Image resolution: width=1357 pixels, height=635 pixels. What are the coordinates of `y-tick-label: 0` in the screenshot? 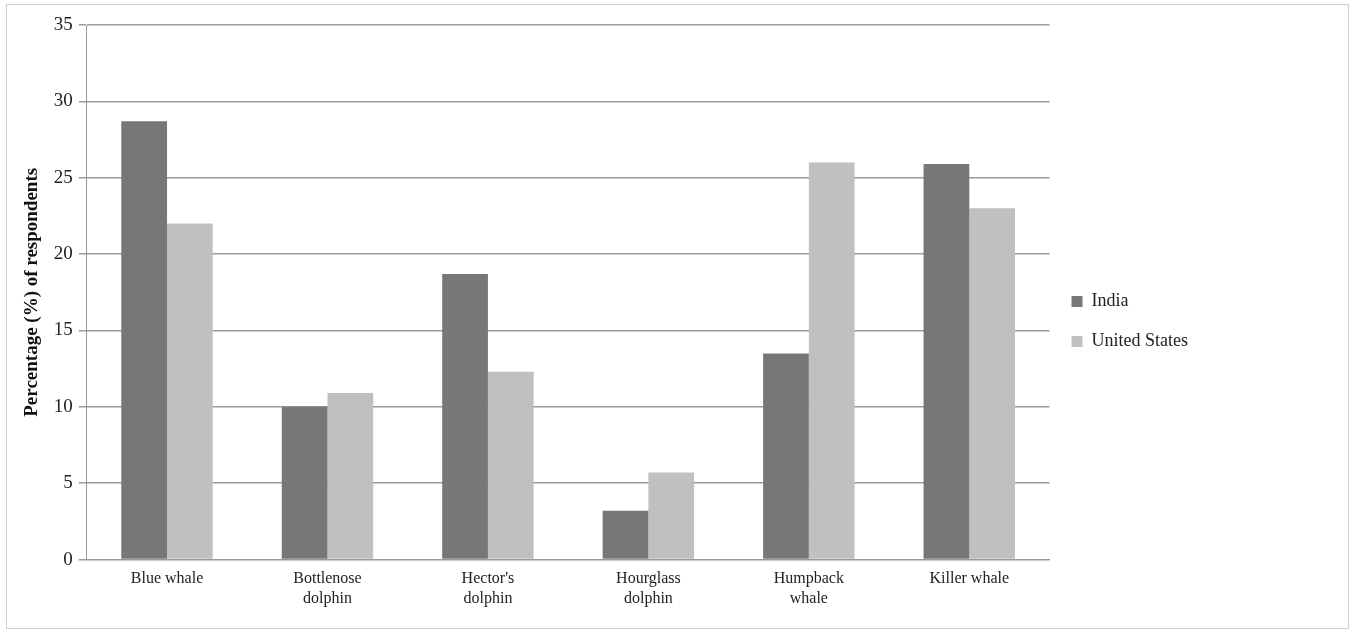 It's located at (68, 558).